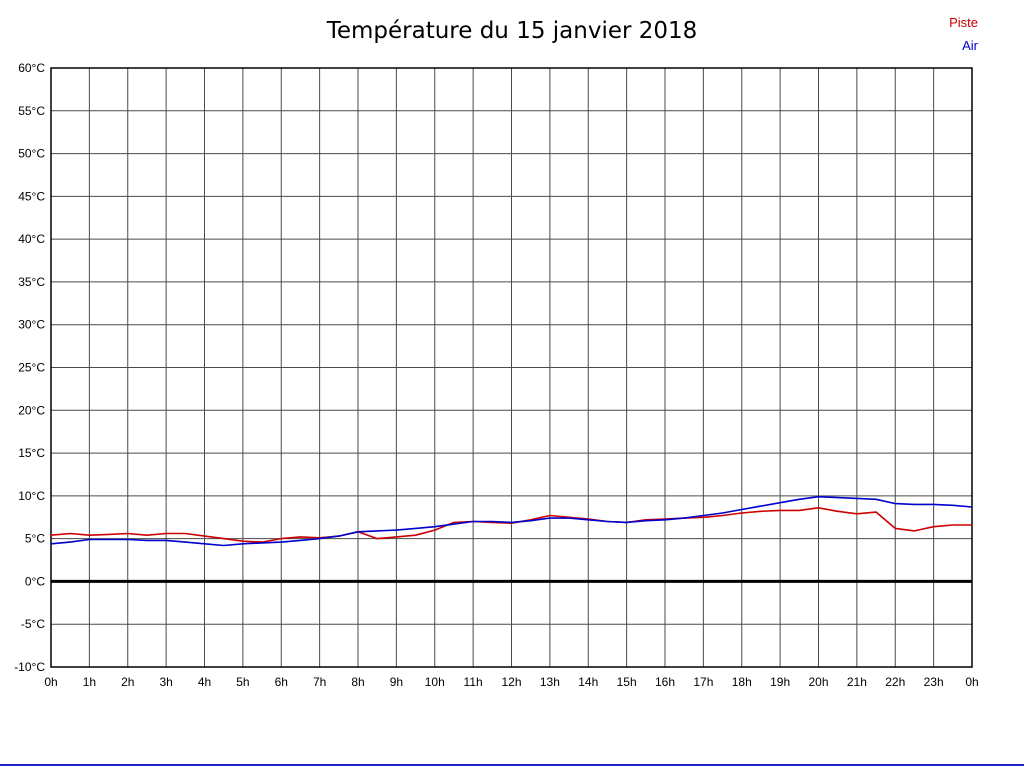 Image resolution: width=1024 pixels, height=768 pixels. I want to click on x-tick-label: 4h, so click(204, 682).